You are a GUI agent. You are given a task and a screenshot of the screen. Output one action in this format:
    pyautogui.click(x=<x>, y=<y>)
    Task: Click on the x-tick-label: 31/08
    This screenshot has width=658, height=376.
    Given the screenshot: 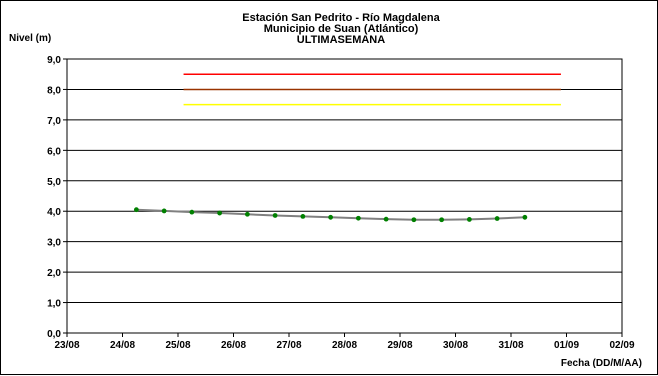 What is the action you would take?
    pyautogui.click(x=510, y=345)
    